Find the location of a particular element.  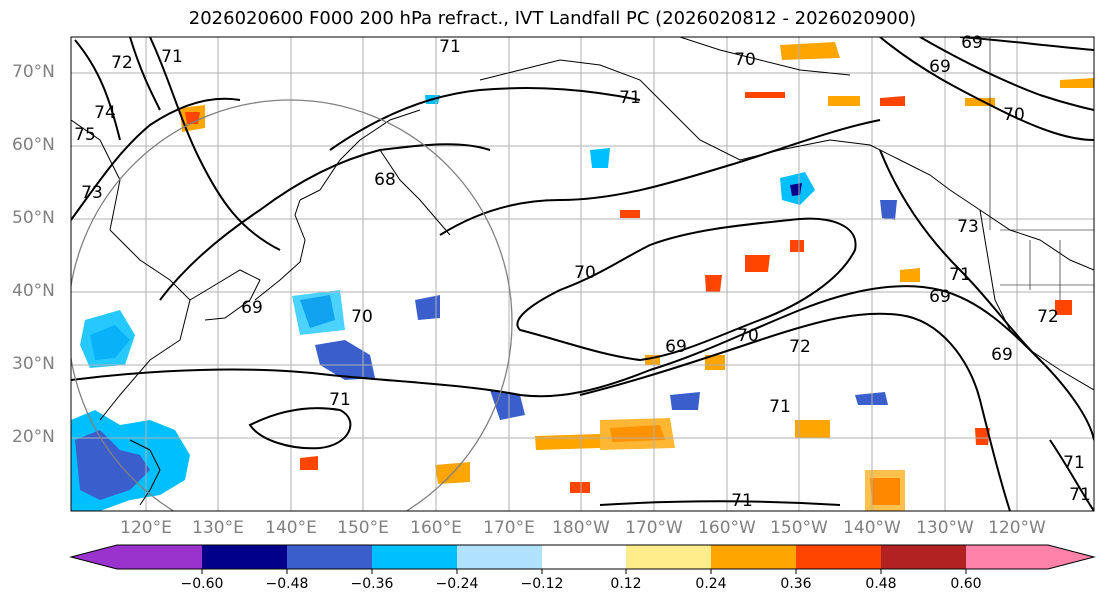

lon-label: 120°W is located at coordinates (1017, 528).